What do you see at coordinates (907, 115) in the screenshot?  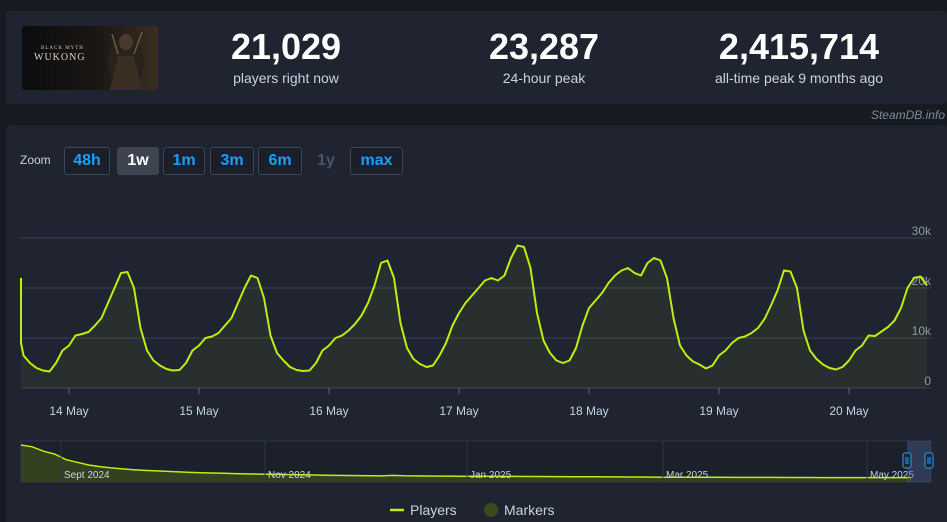 I see `steamdb-credit: SteamDB.info` at bounding box center [907, 115].